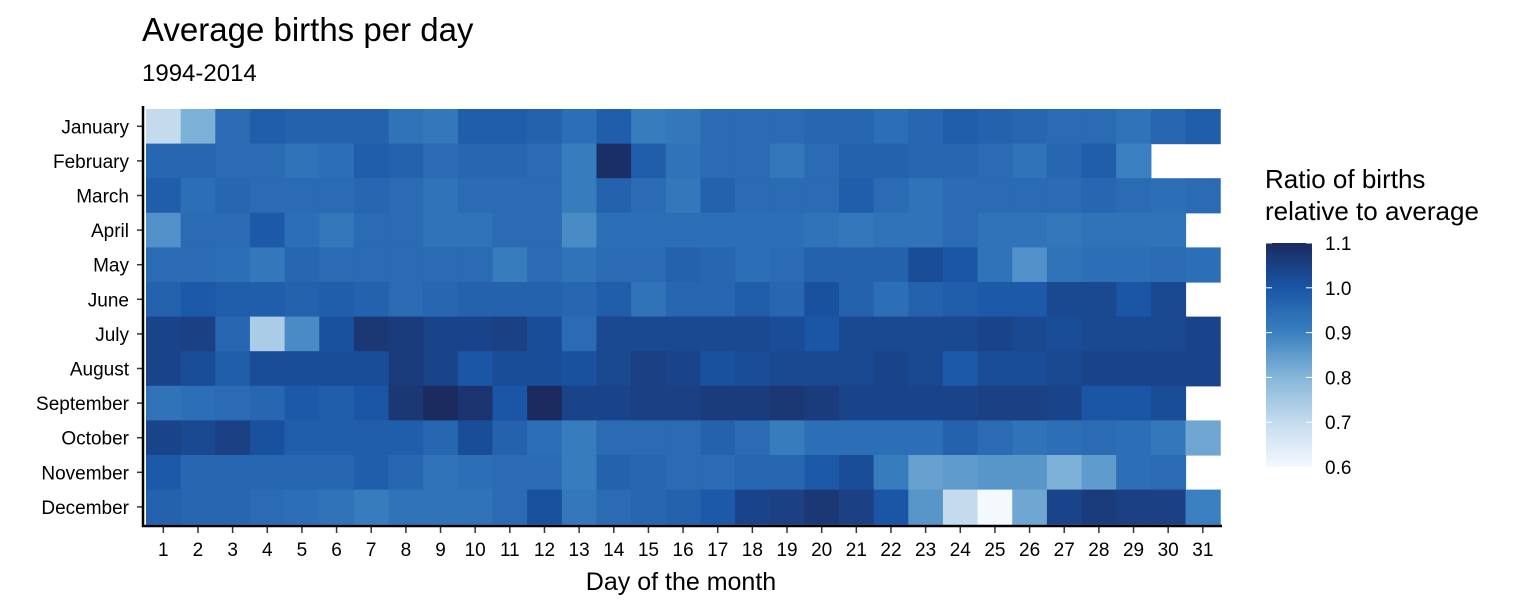  Describe the element at coordinates (100, 370) in the screenshot. I see `y-tick-label: August` at that location.